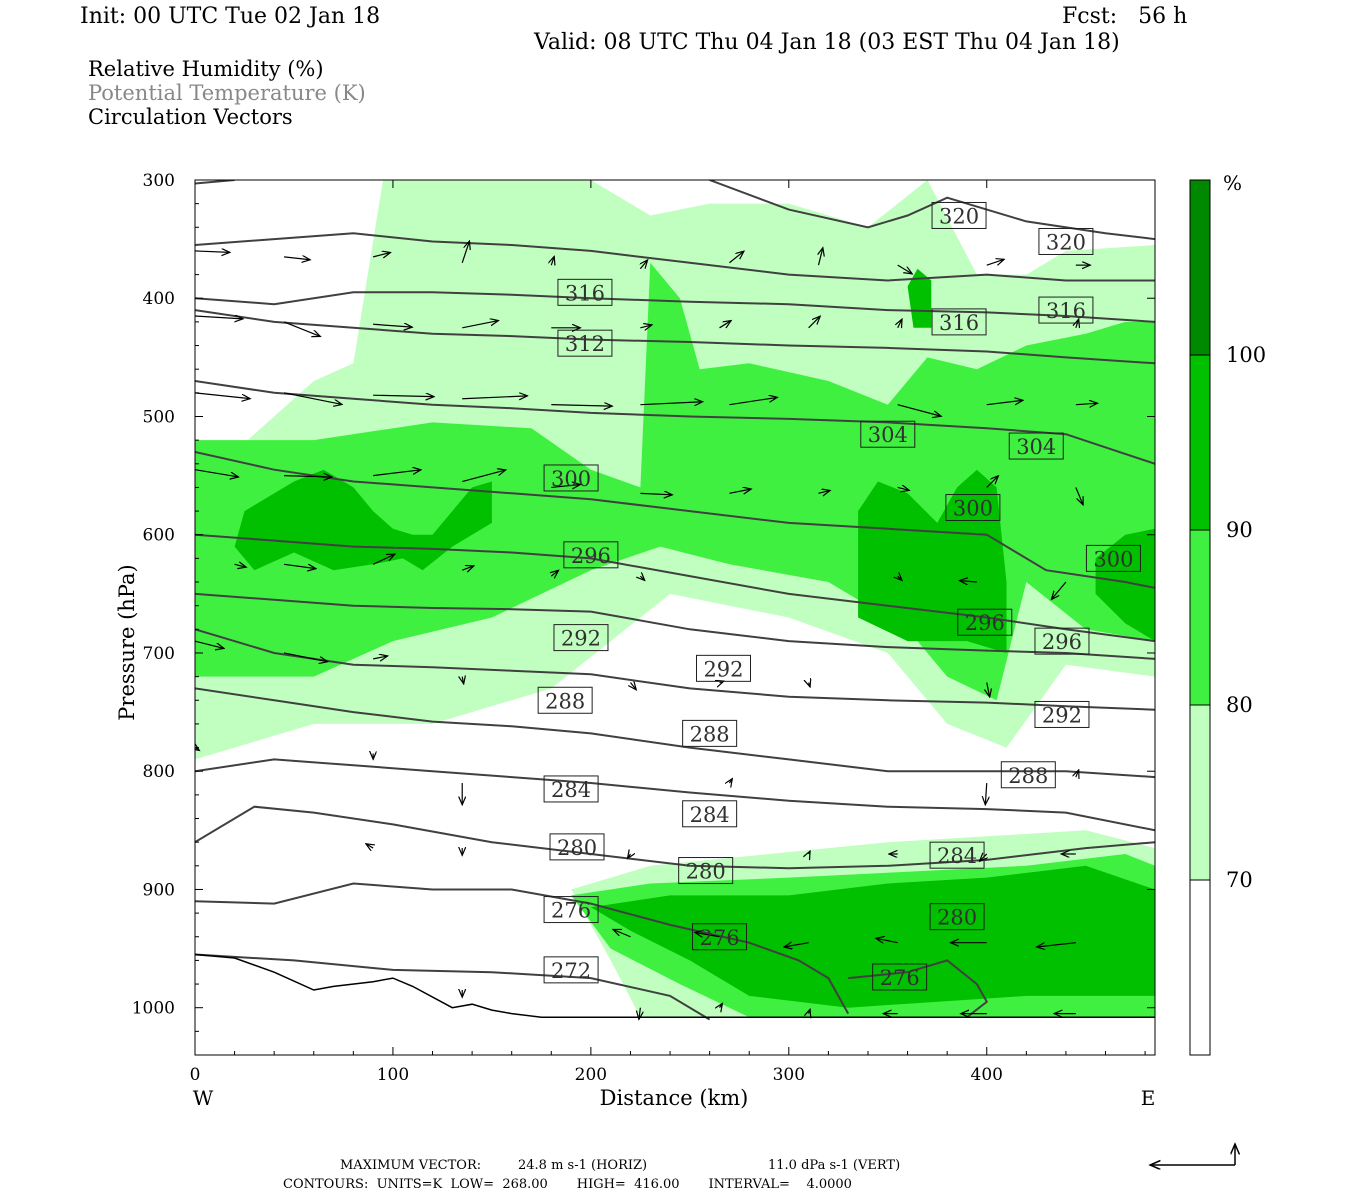 This screenshot has width=1350, height=1200. I want to click on contour-label-14: 292, so click(581, 639).